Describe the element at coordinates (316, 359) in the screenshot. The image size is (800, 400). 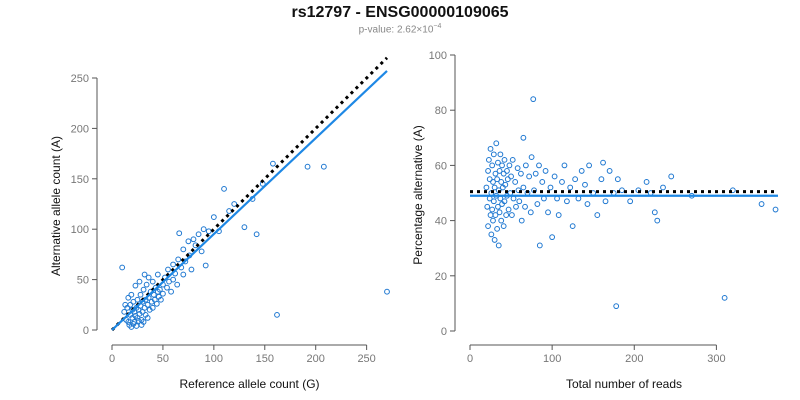
I see `left-x-tick-label: 200` at that location.